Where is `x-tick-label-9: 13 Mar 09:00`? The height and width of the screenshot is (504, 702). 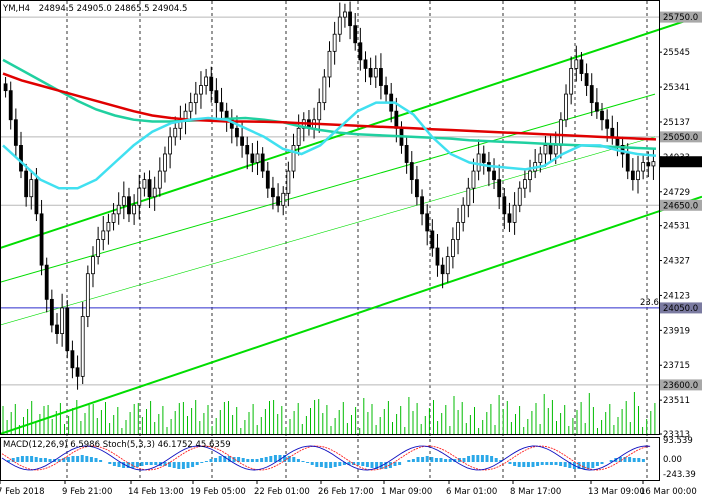
x-tick-label-9: 13 Mar 09:00 is located at coordinates (616, 492).